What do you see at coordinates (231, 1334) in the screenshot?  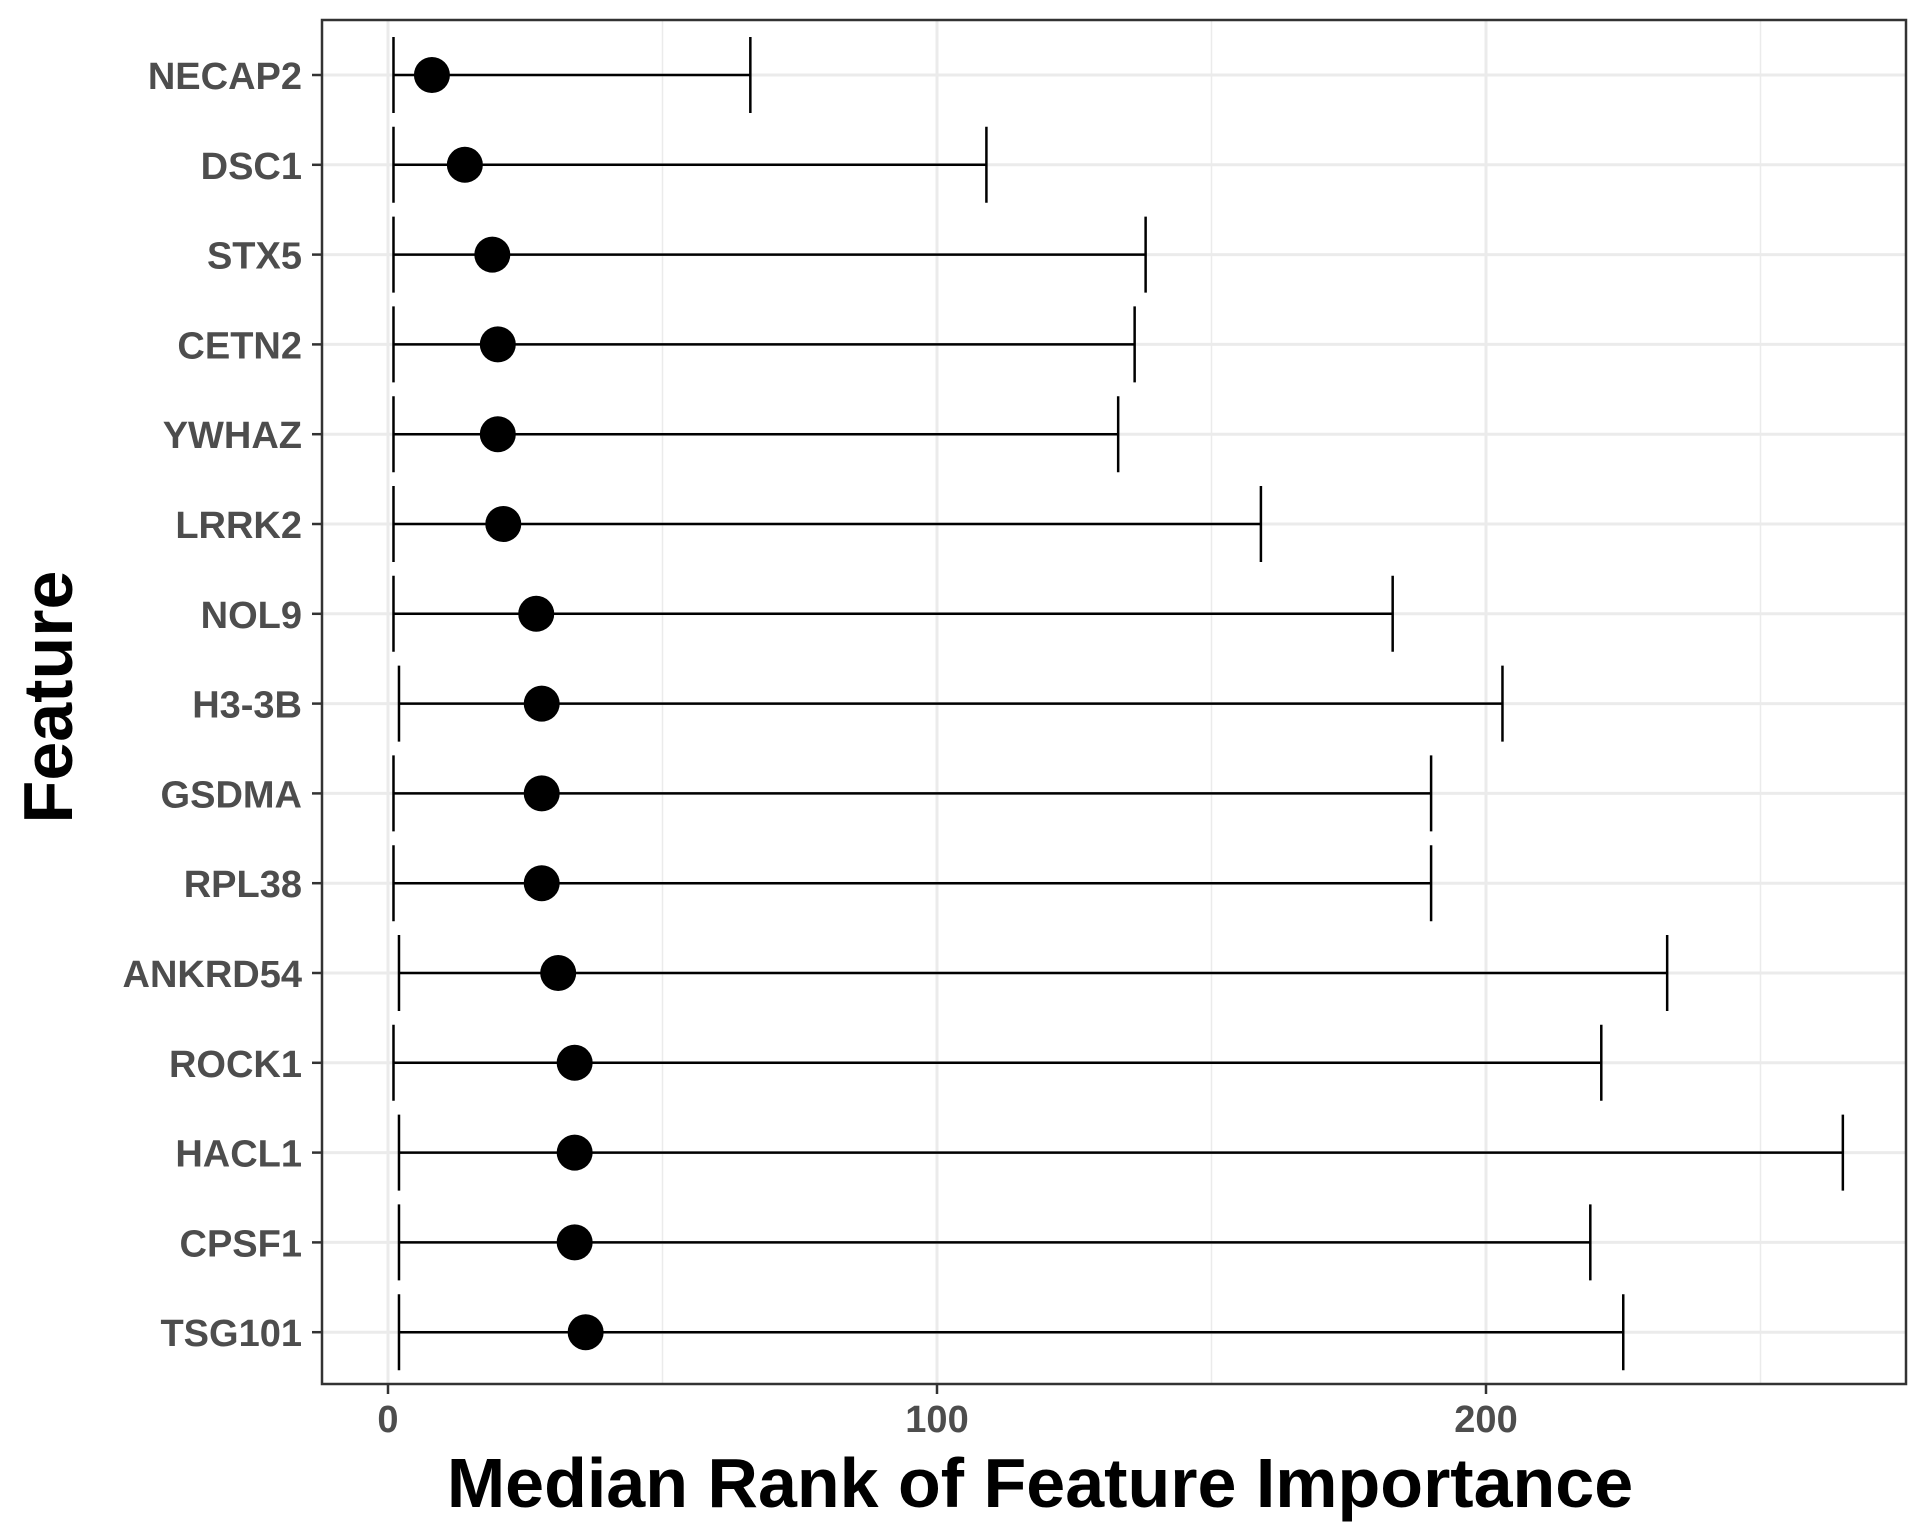 I see `y-tick-label: TSG101` at bounding box center [231, 1334].